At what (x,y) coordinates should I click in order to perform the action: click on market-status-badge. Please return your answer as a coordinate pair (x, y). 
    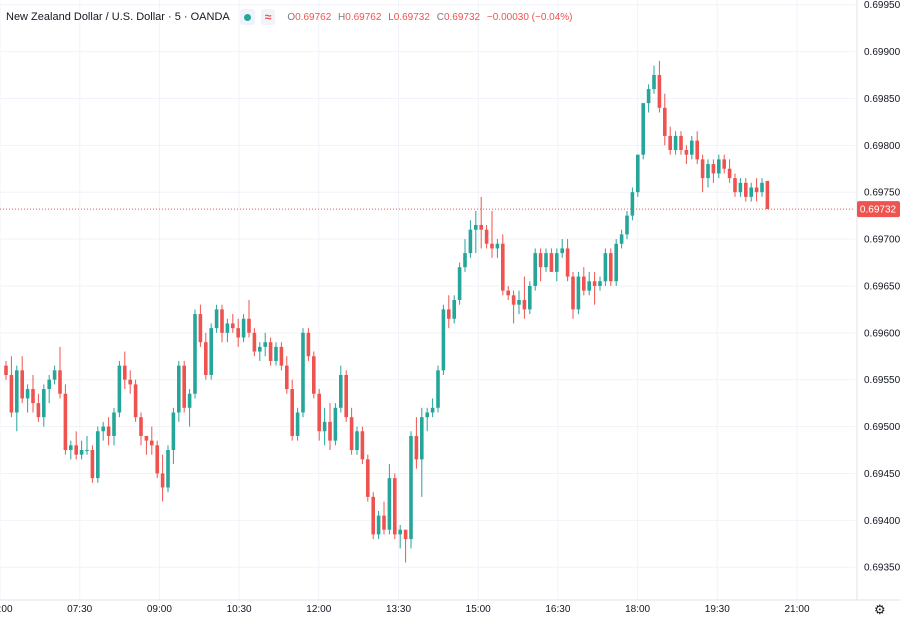
    Looking at the image, I should click on (247, 17).